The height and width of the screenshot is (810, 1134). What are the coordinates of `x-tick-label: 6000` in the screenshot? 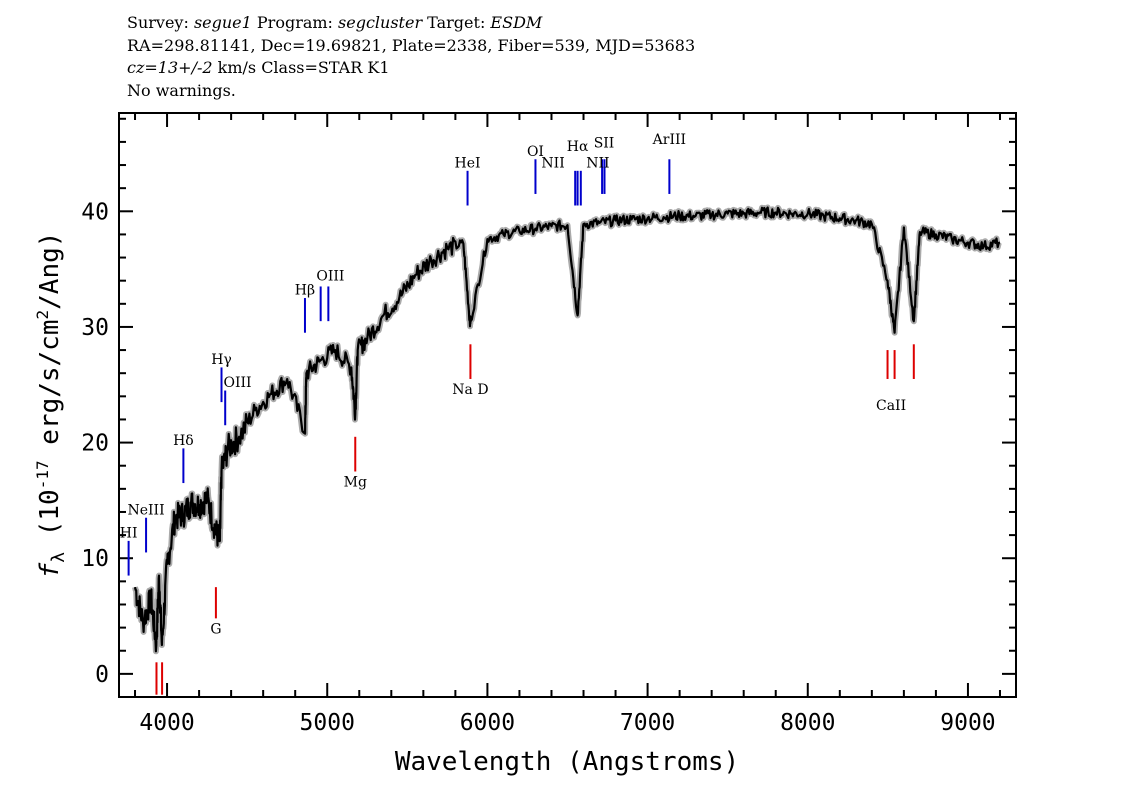 It's located at (487, 723).